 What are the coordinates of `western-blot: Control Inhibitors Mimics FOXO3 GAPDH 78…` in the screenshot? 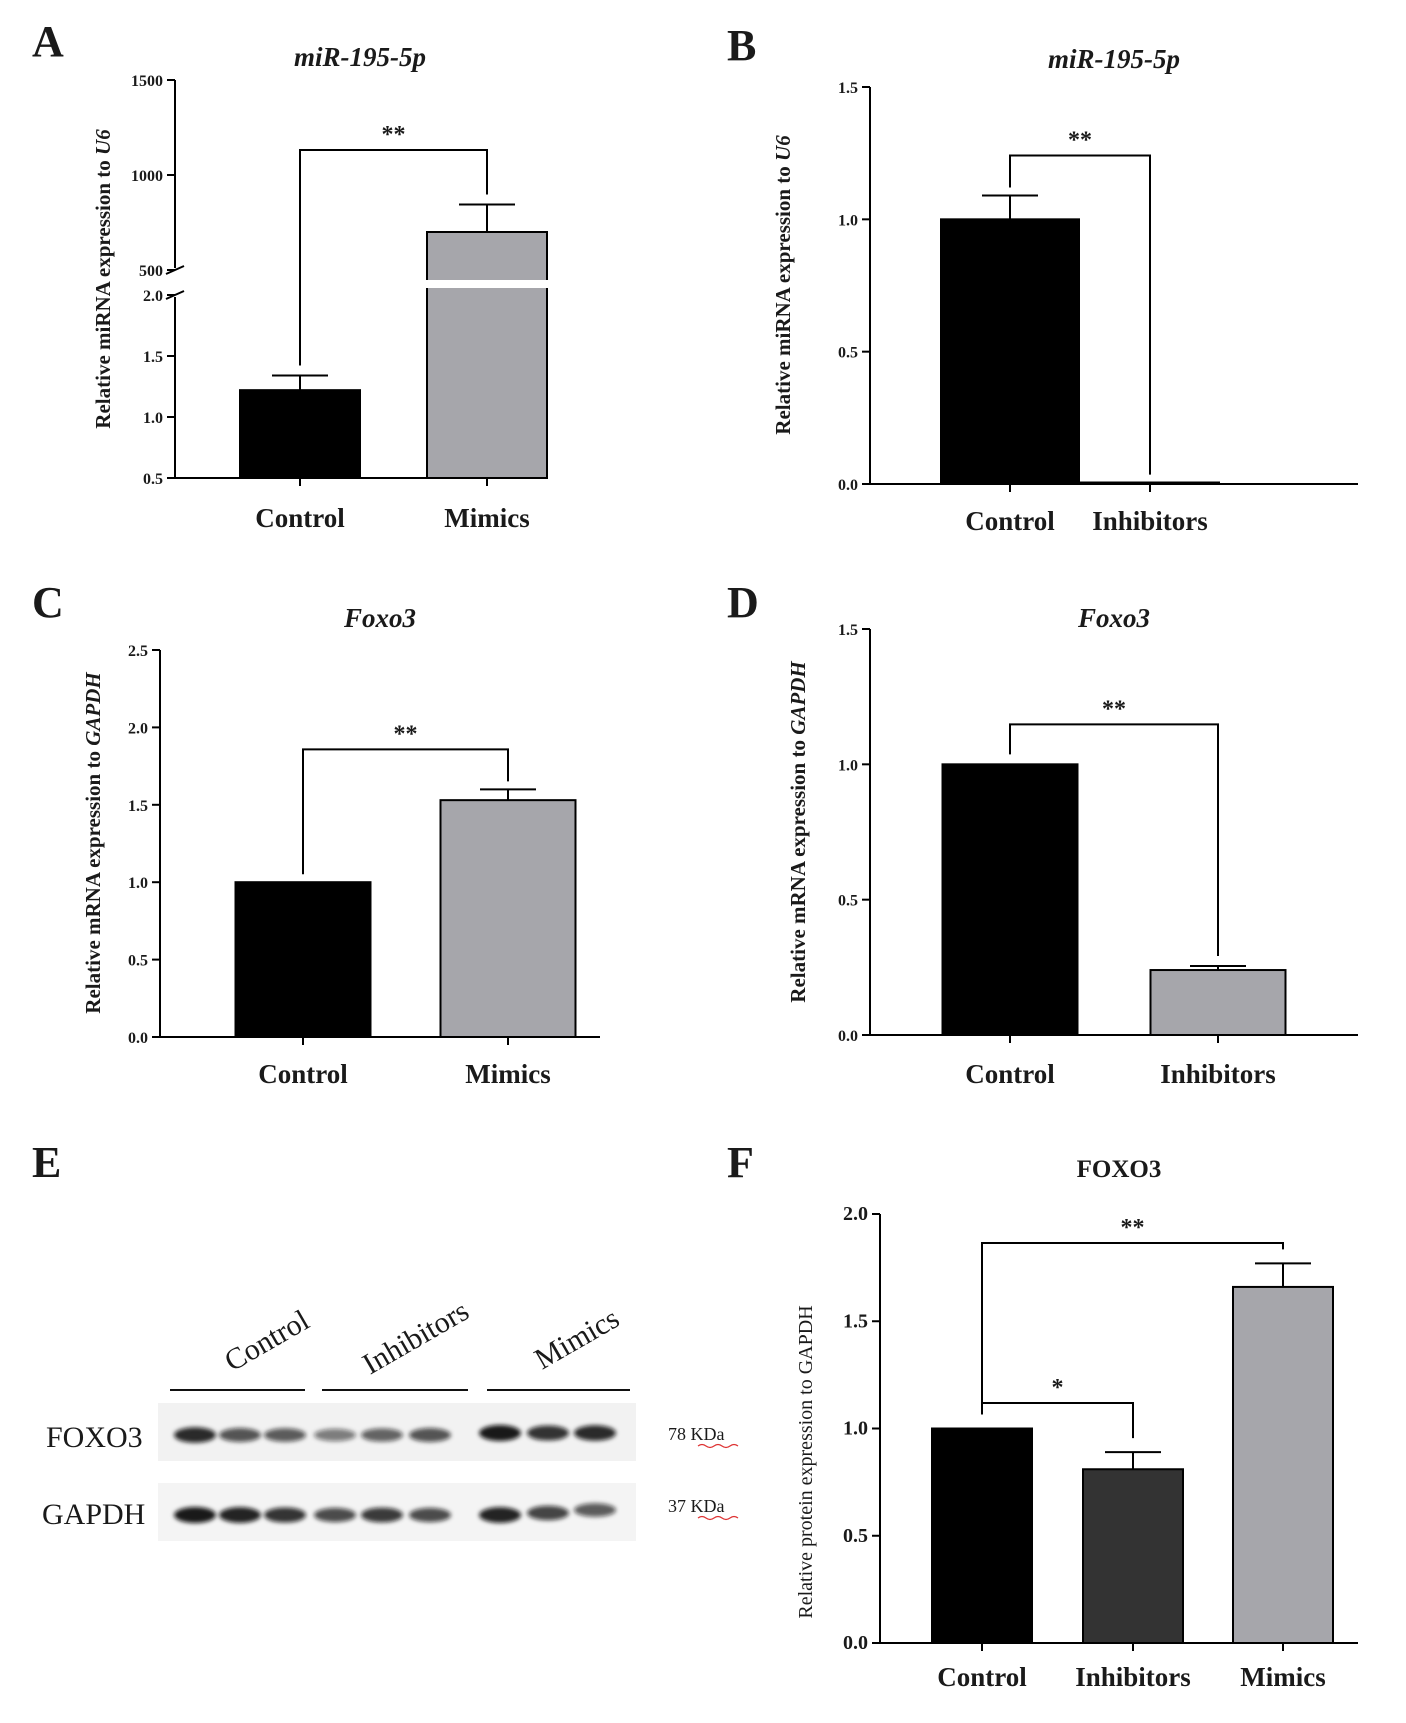 It's located at (390, 1417).